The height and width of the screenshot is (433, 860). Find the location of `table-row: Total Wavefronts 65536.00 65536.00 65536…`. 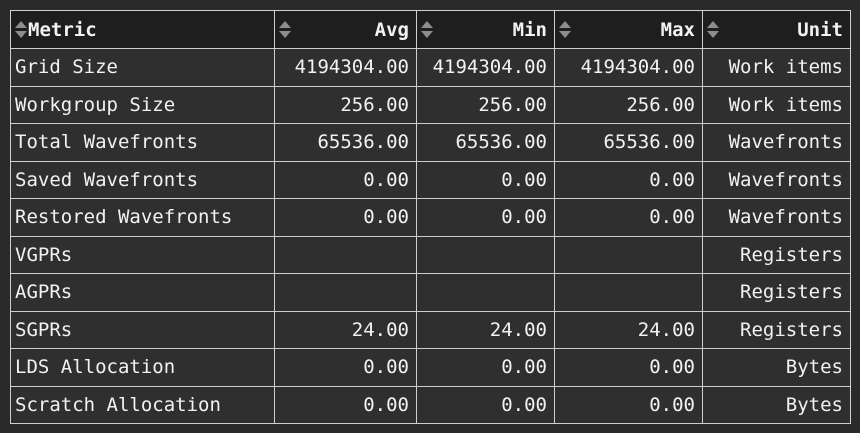

table-row: Total Wavefronts 65536.00 65536.00 65536… is located at coordinates (430, 142).